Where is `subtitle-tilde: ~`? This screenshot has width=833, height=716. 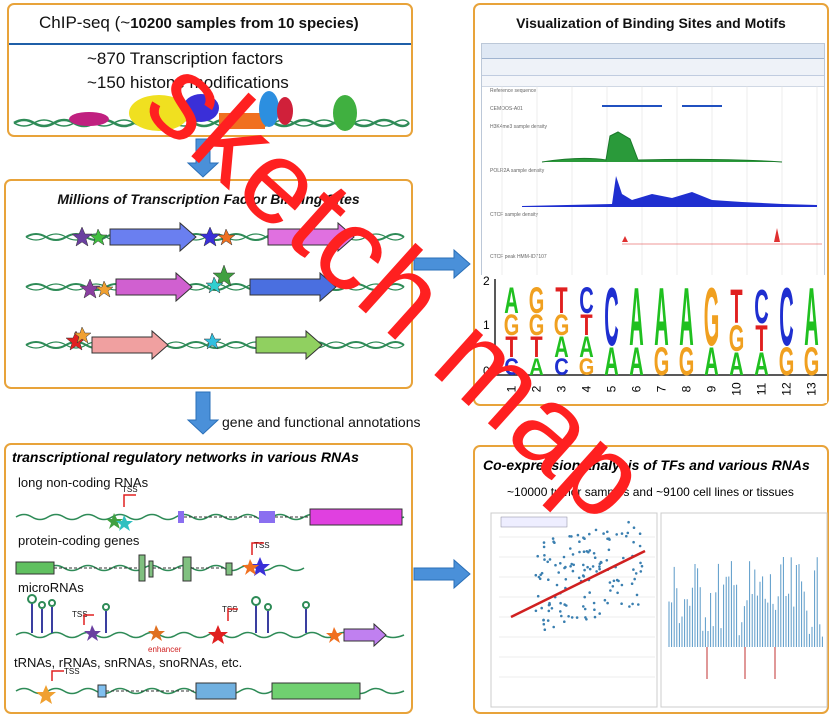 subtitle-tilde: ~ is located at coordinates (511, 492).